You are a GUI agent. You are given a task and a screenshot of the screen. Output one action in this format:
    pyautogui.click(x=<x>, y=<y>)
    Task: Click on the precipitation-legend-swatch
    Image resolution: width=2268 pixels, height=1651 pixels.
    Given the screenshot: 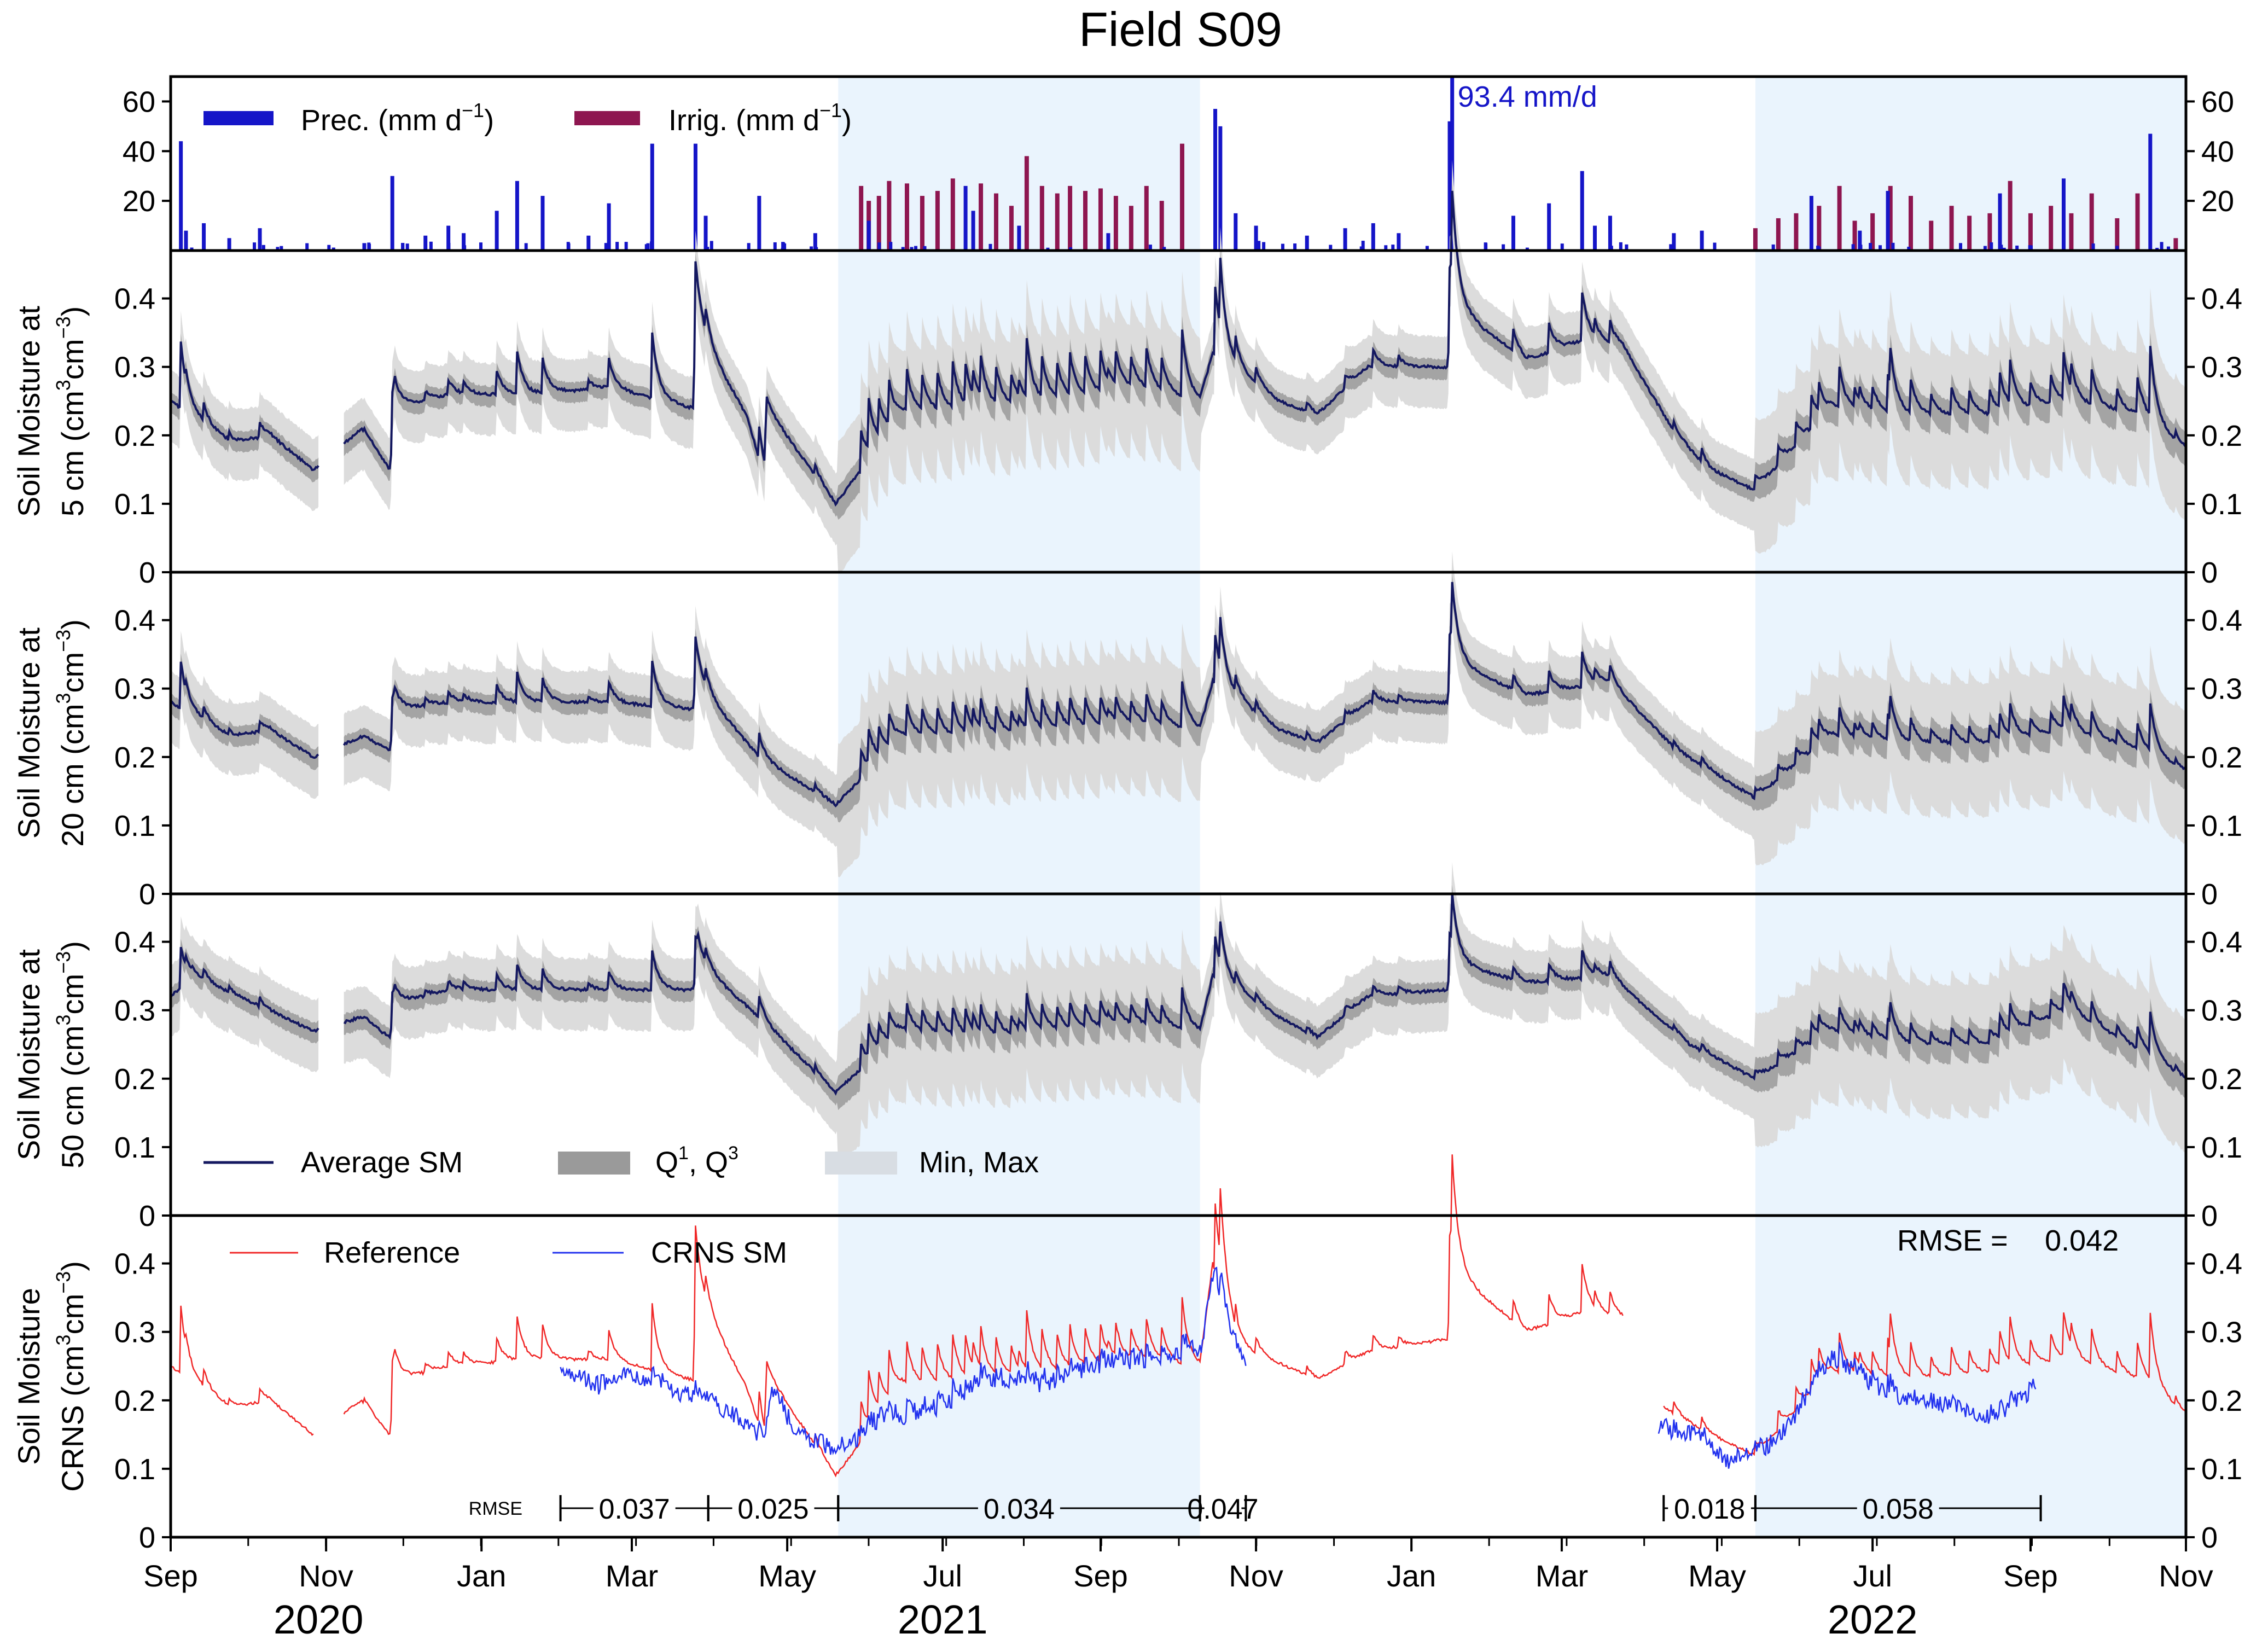 What is the action you would take?
    pyautogui.click(x=238, y=118)
    